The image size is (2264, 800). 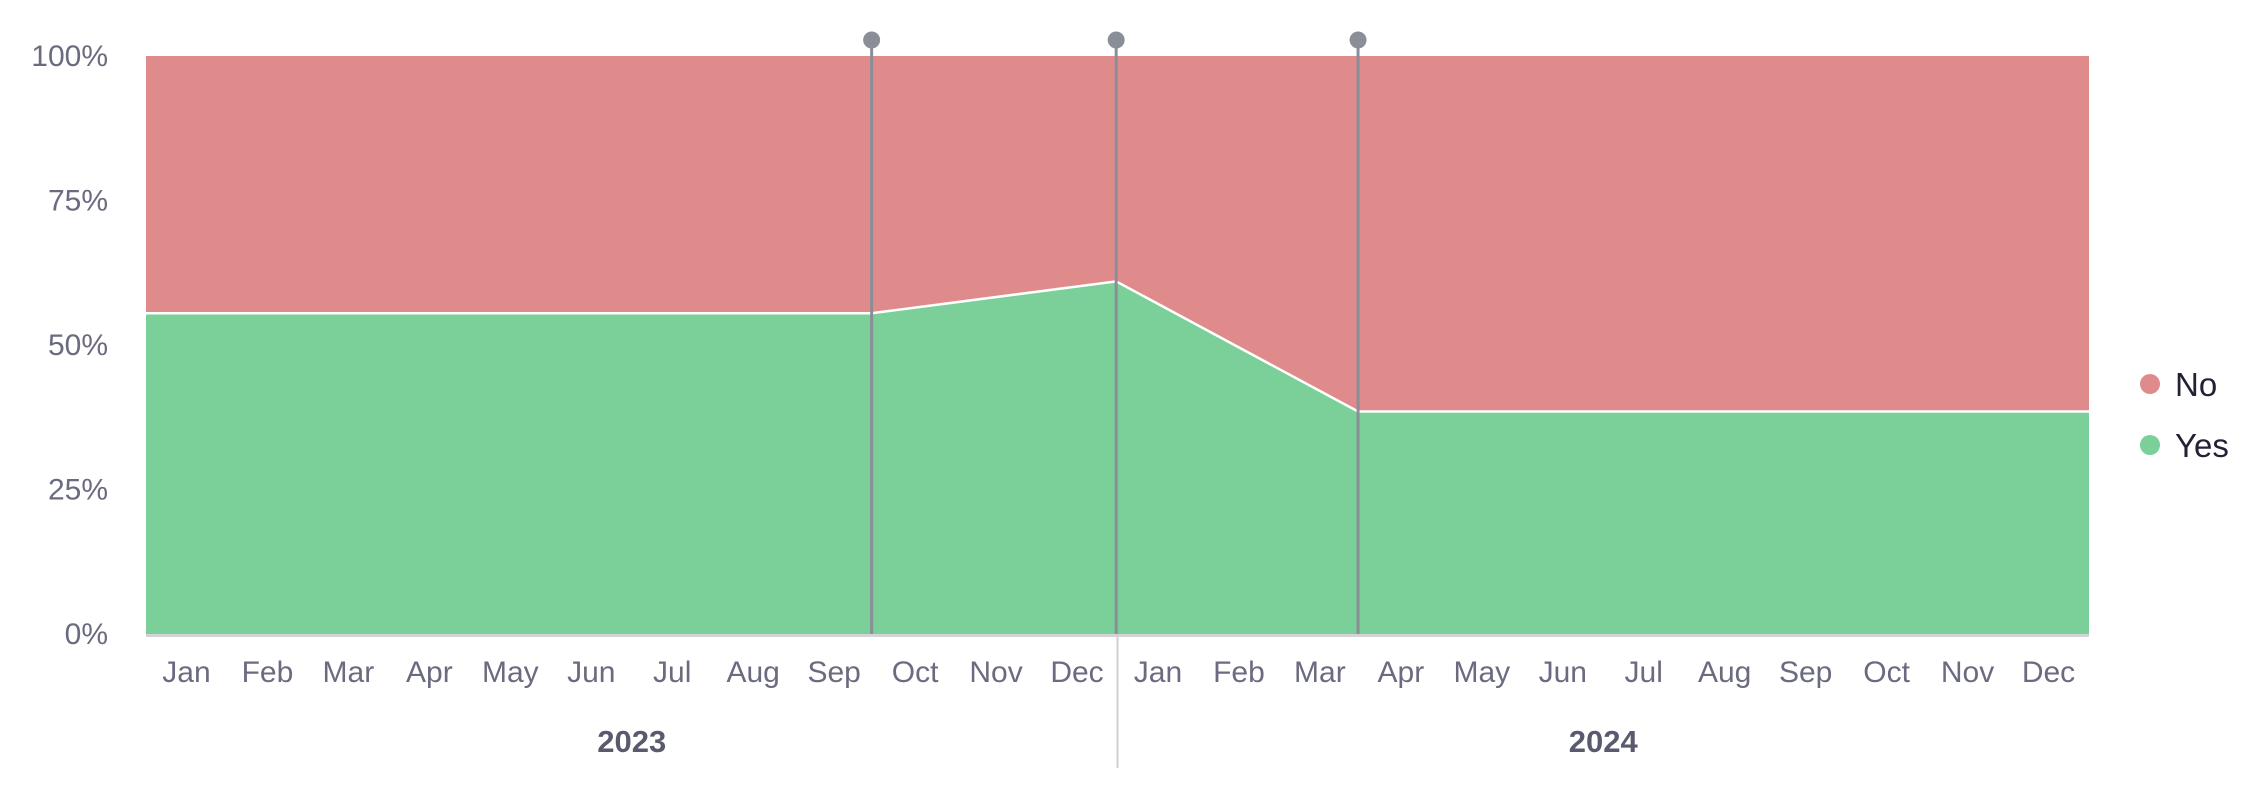 What do you see at coordinates (78, 201) in the screenshot?
I see `y-tick-label: 75%` at bounding box center [78, 201].